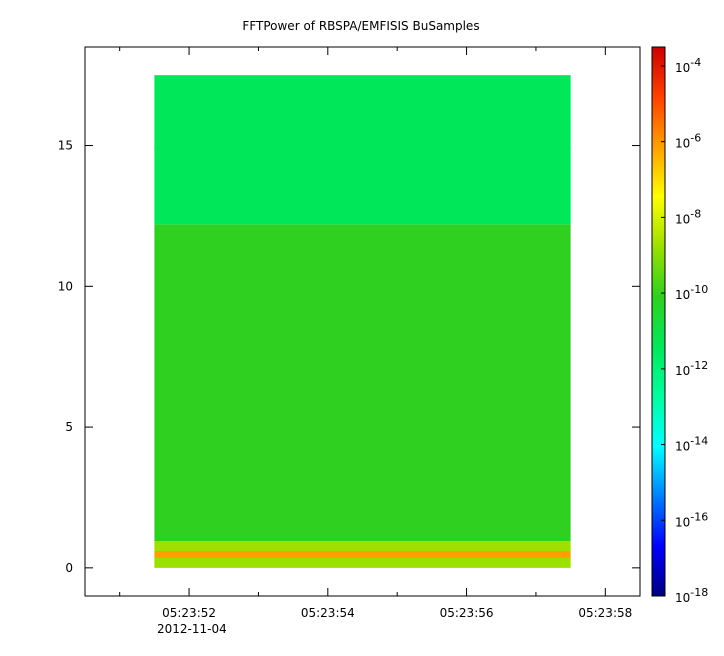 The width and height of the screenshot is (724, 656). Describe the element at coordinates (691, 519) in the screenshot. I see `colorbar-tick-label: 10⁻¹⁶` at that location.